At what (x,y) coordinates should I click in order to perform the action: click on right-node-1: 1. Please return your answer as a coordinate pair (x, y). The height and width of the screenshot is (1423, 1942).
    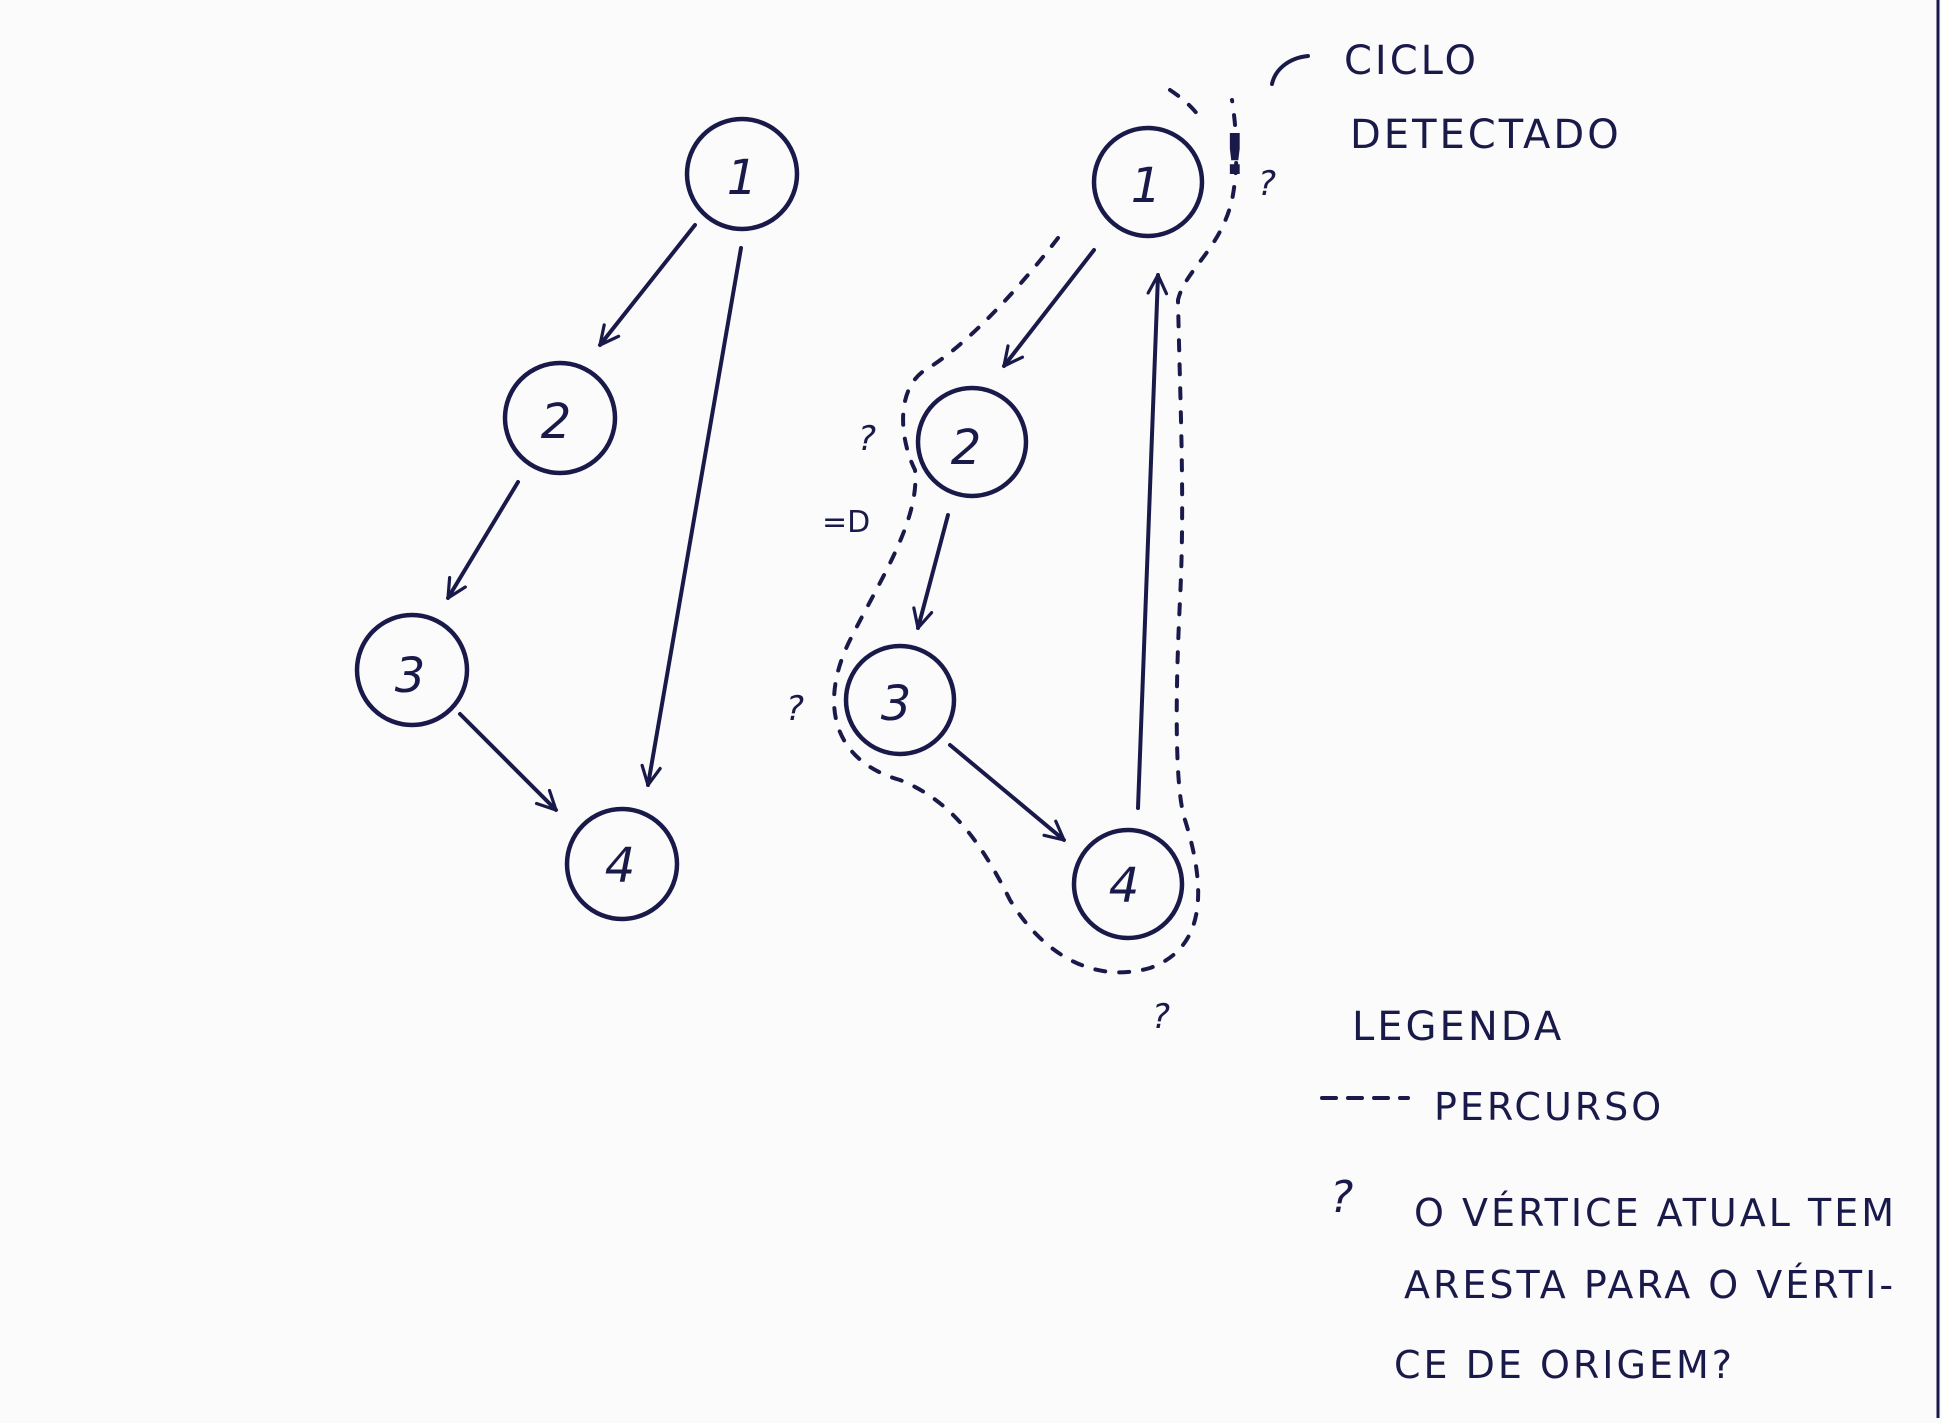
    Looking at the image, I should click on (1148, 182).